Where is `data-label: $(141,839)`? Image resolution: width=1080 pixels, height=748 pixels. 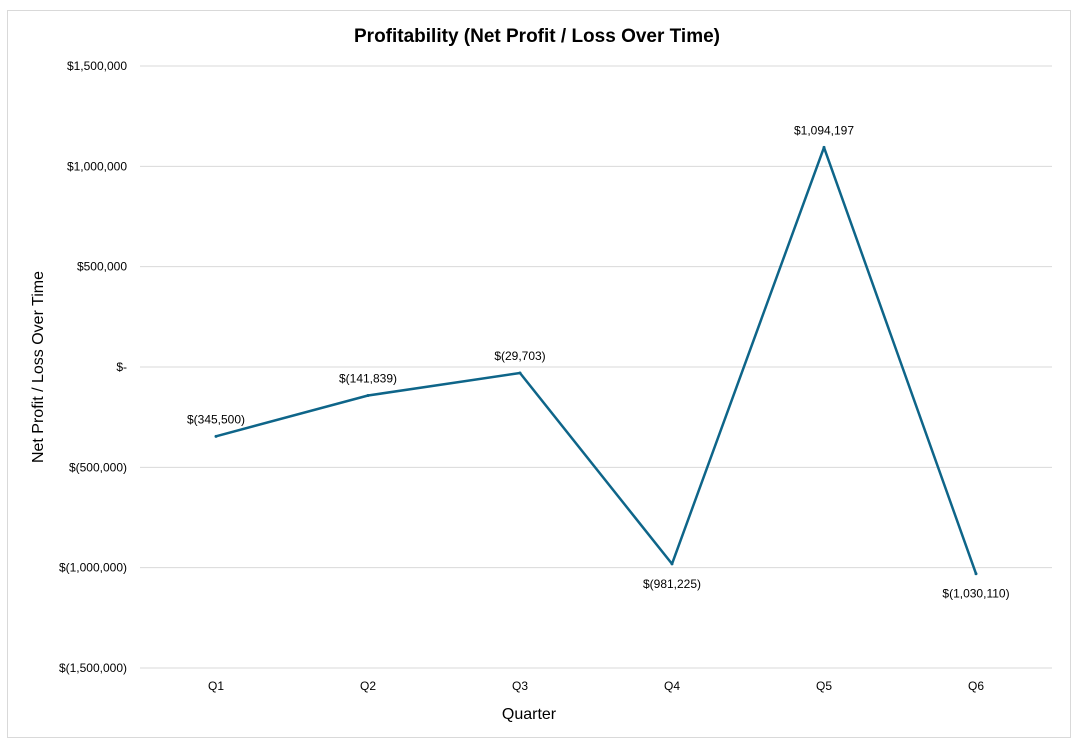
data-label: $(141,839) is located at coordinates (368, 378).